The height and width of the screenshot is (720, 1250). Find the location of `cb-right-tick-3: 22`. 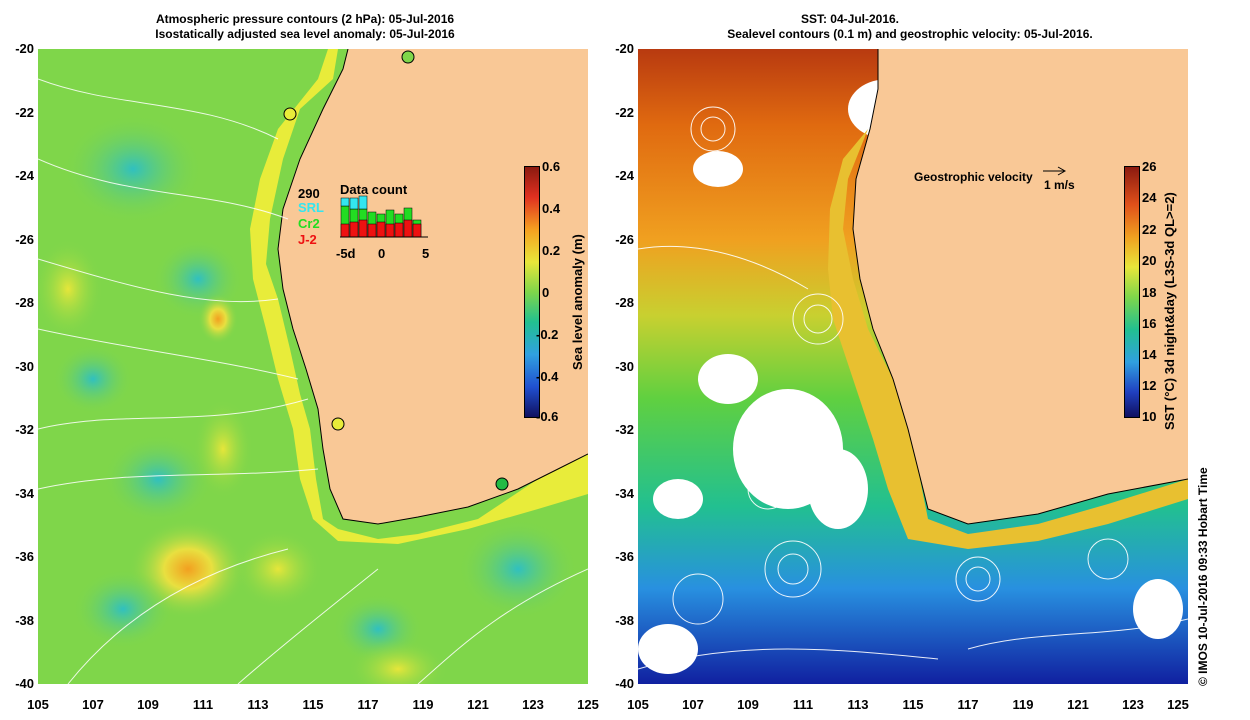

cb-right-tick-3: 22 is located at coordinates (1149, 229).